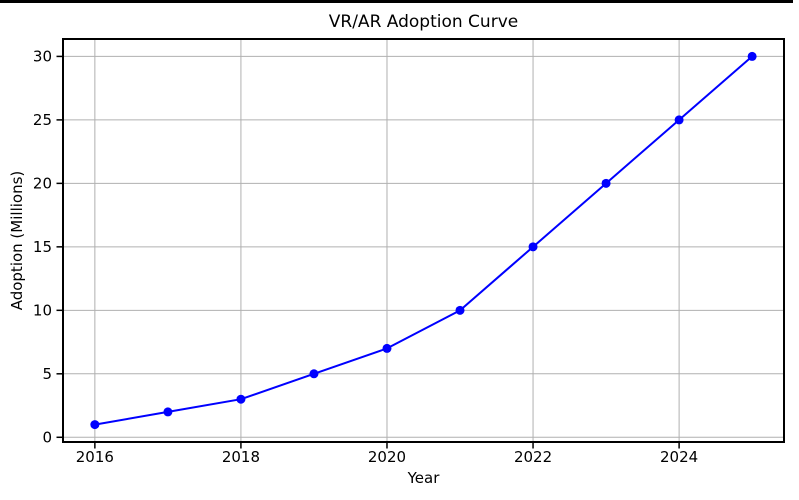 This screenshot has width=799, height=500. I want to click on data-point-2022, so click(533, 247).